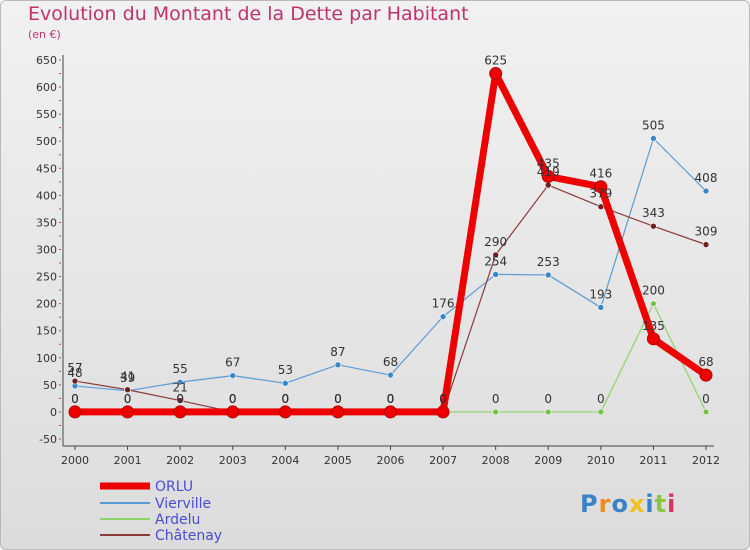  What do you see at coordinates (50, 385) in the screenshot?
I see `y-tick-label: 50` at bounding box center [50, 385].